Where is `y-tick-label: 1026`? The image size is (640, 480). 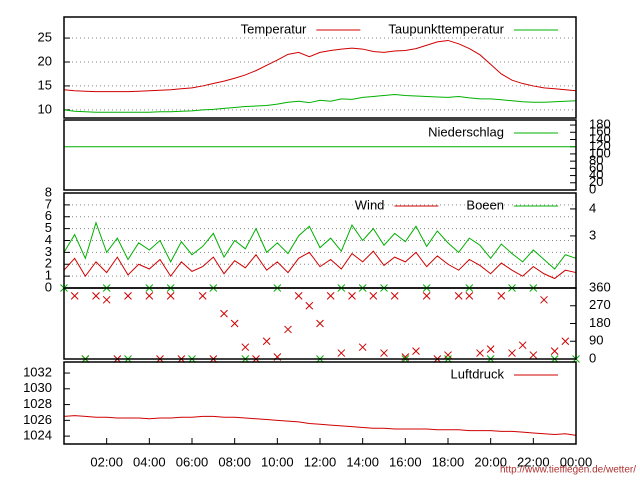
y-tick-label: 1026 is located at coordinates (37, 419).